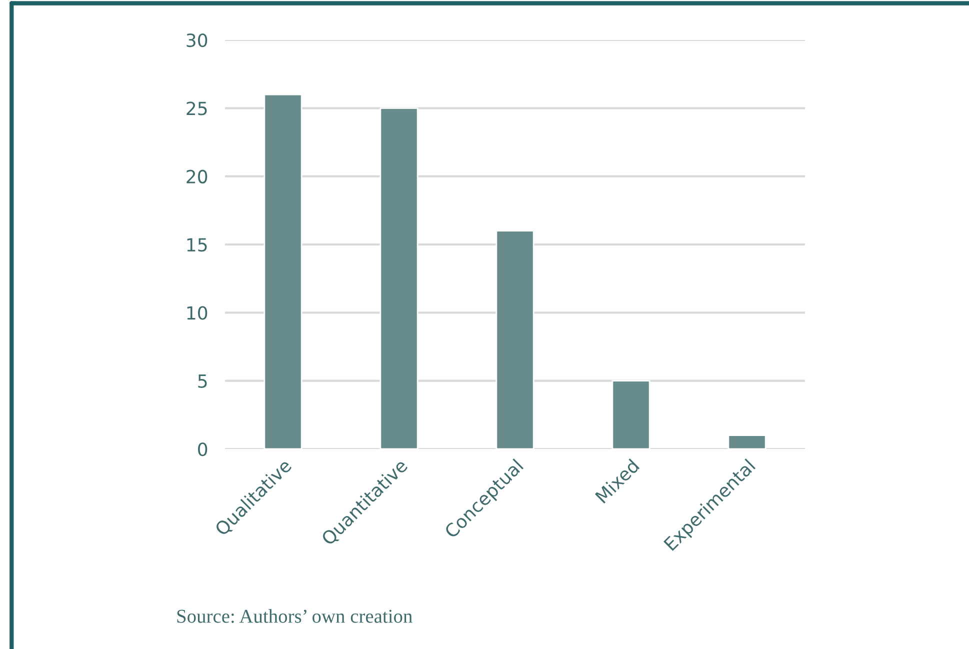  What do you see at coordinates (196, 109) in the screenshot?
I see `y-tick-label: 25` at bounding box center [196, 109].